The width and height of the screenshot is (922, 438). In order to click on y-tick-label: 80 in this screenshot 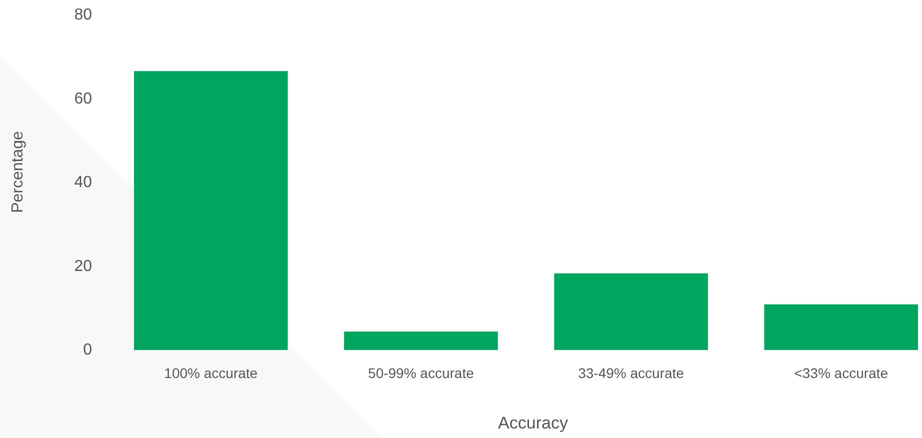, I will do `click(83, 15)`.